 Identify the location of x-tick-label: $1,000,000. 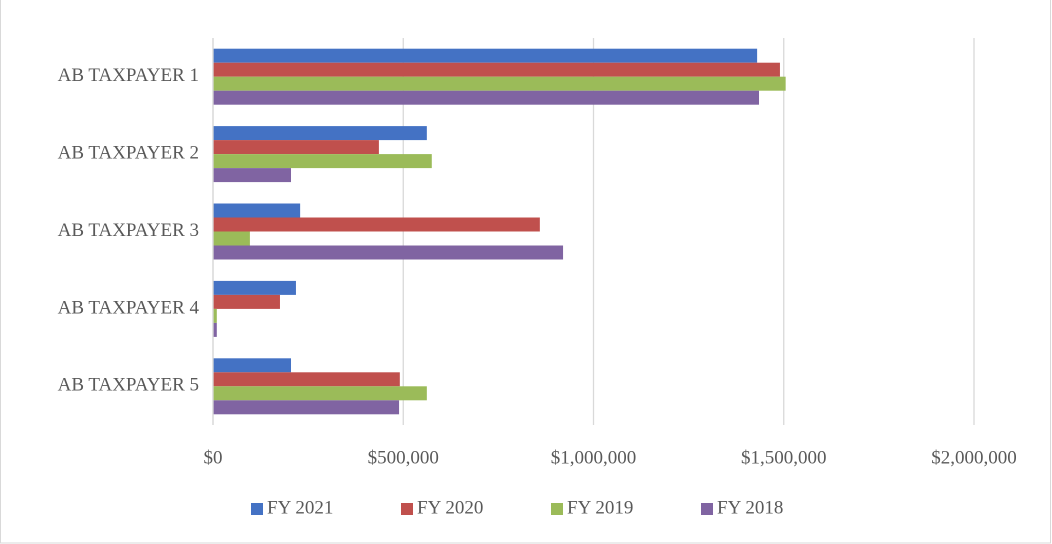
(594, 457).